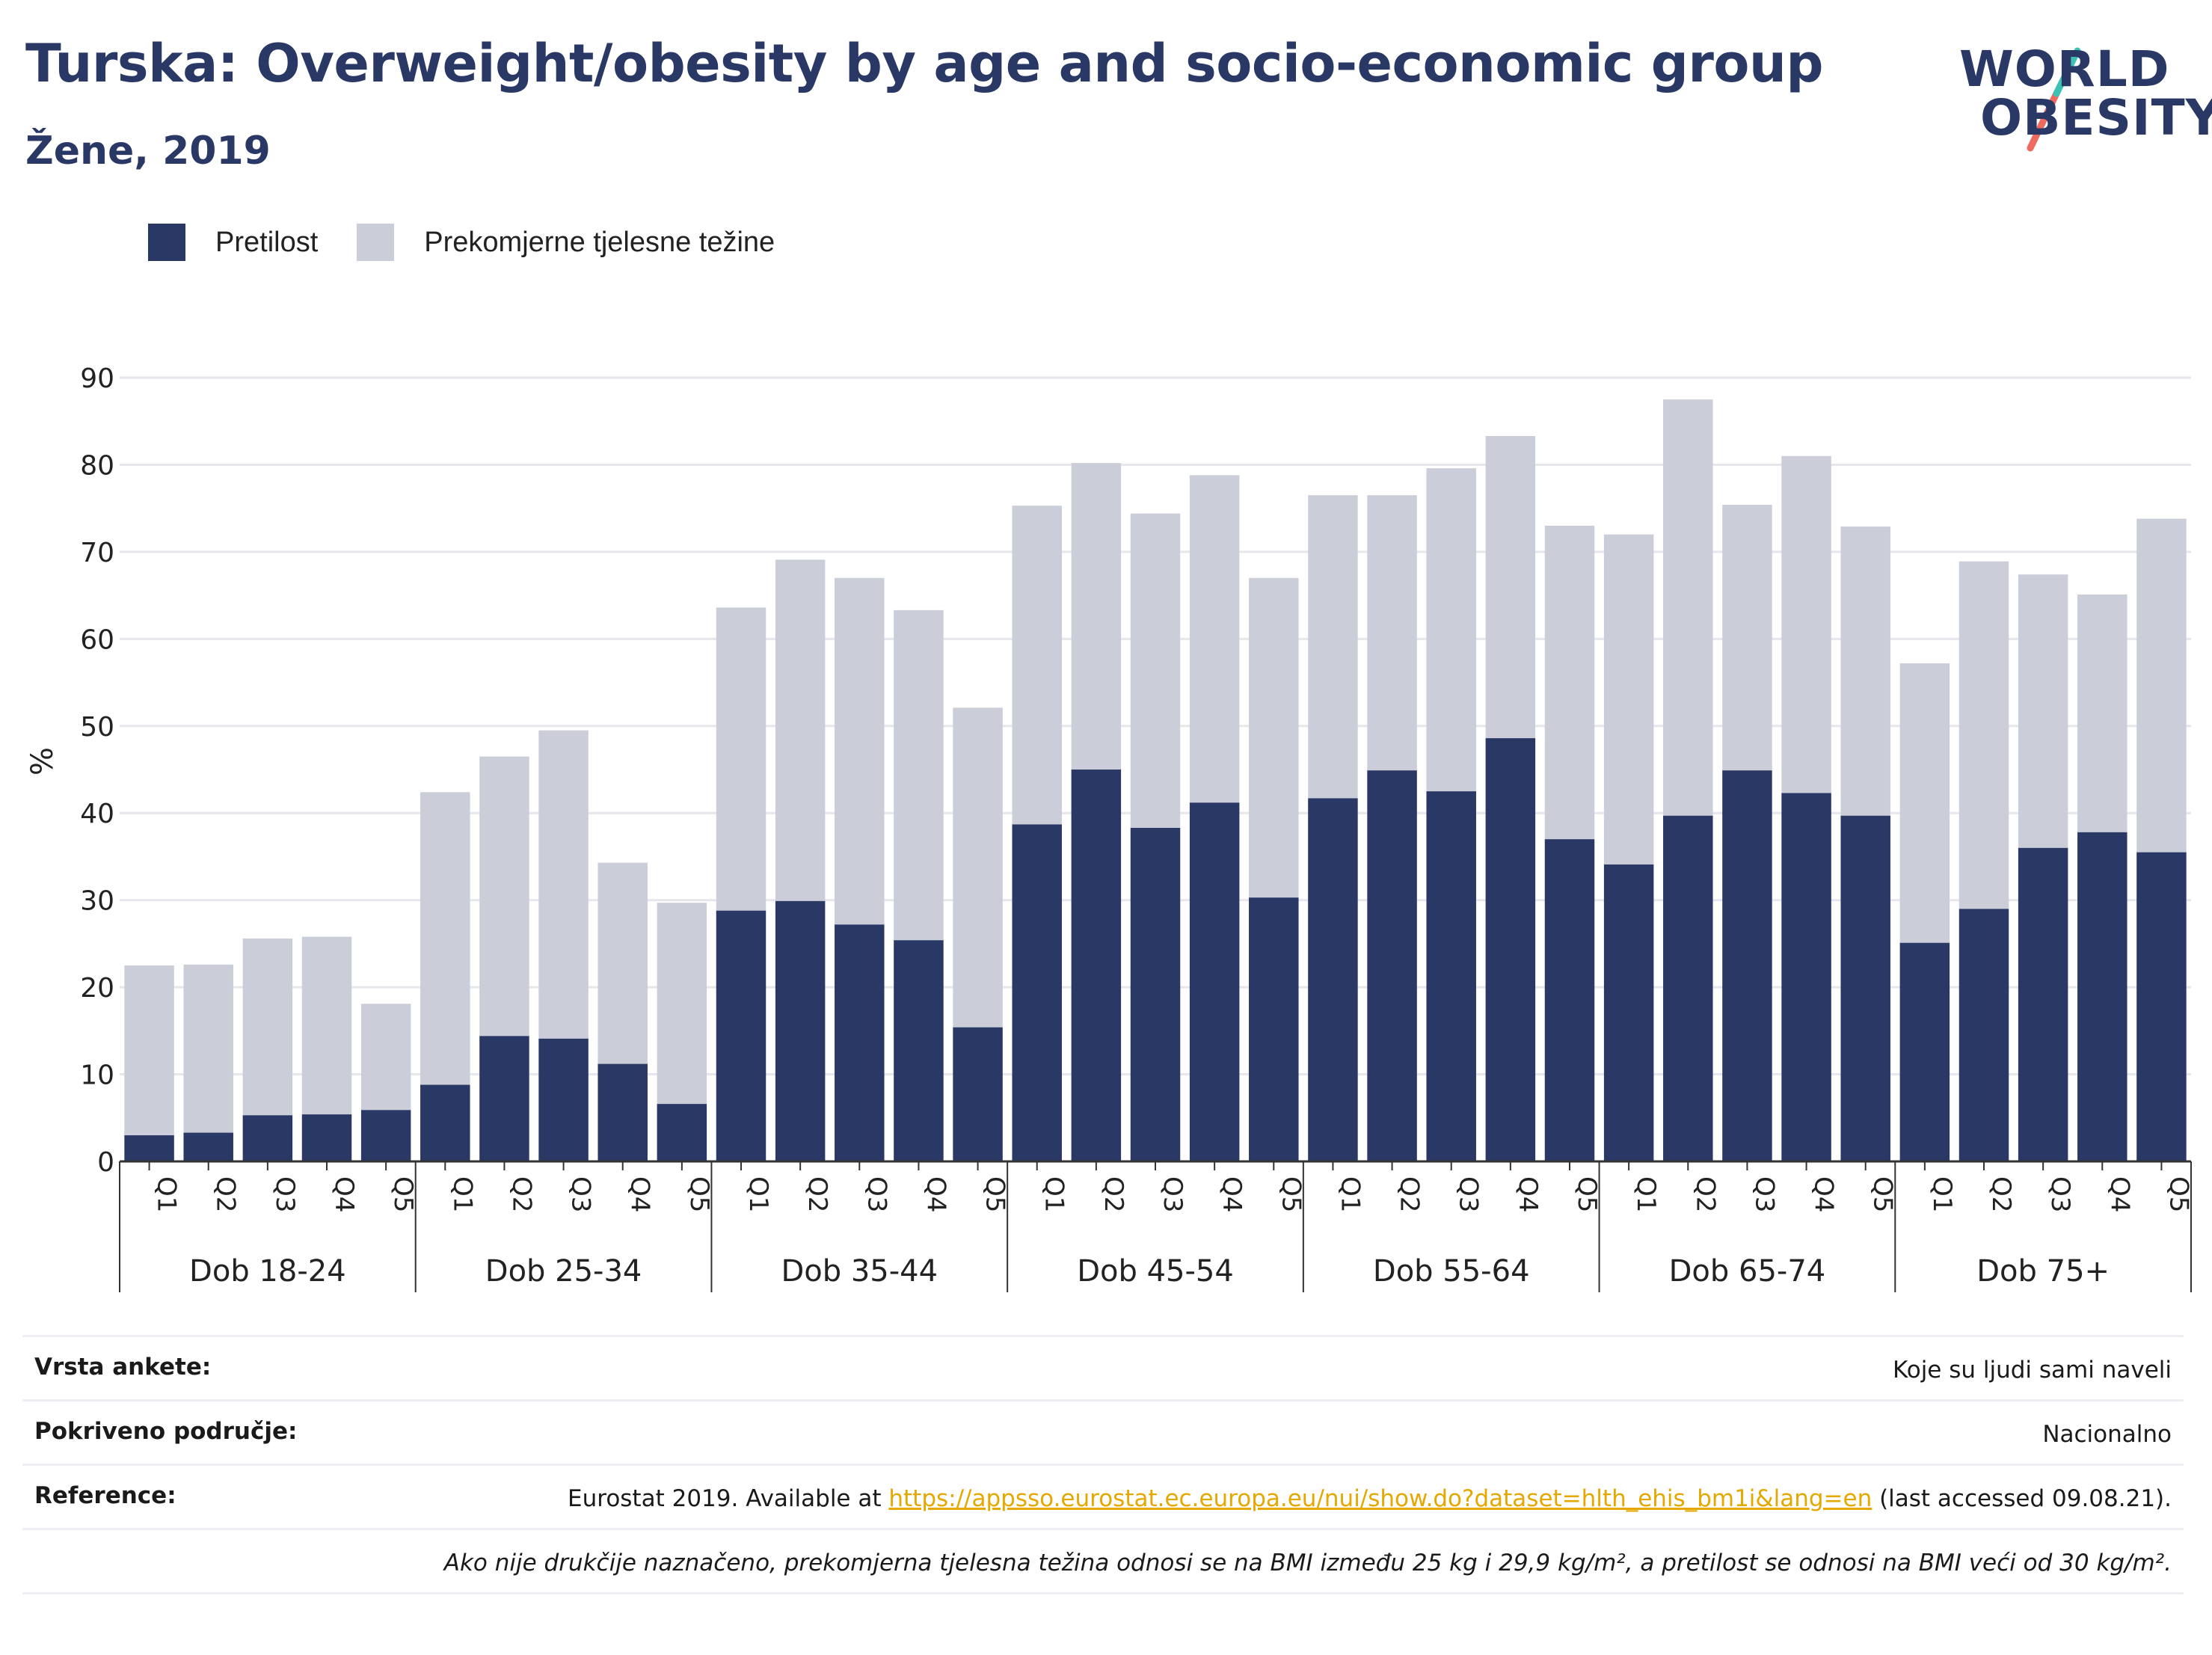 The image size is (2212, 1655). I want to click on x-tick-label-6-Q4: Q4, so click(2119, 1194).